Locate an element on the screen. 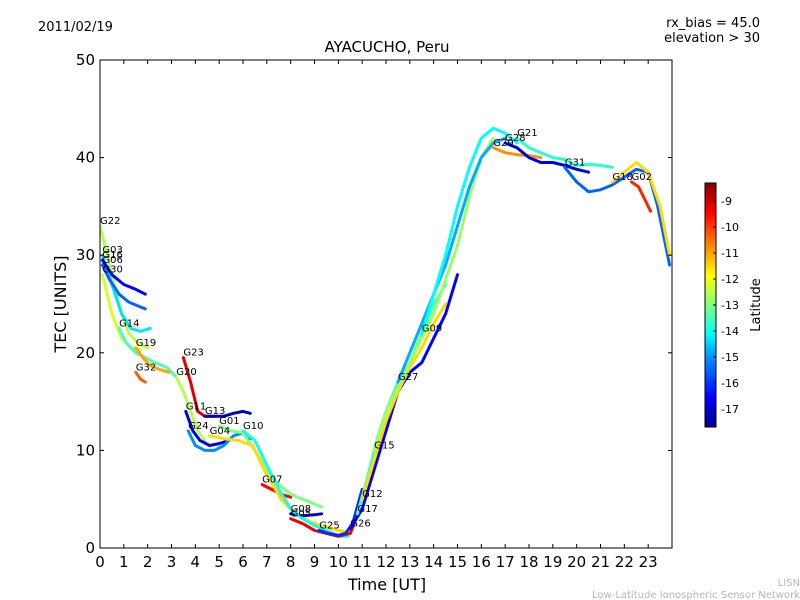  series-line-g32 is located at coordinates (140, 377).